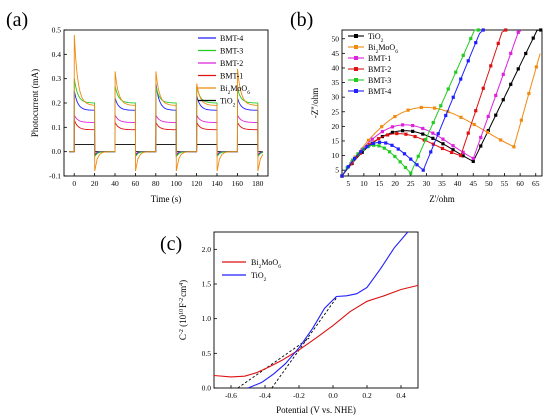 The width and height of the screenshot is (550, 418). I want to click on y-tick-label: 10, so click(336, 155).